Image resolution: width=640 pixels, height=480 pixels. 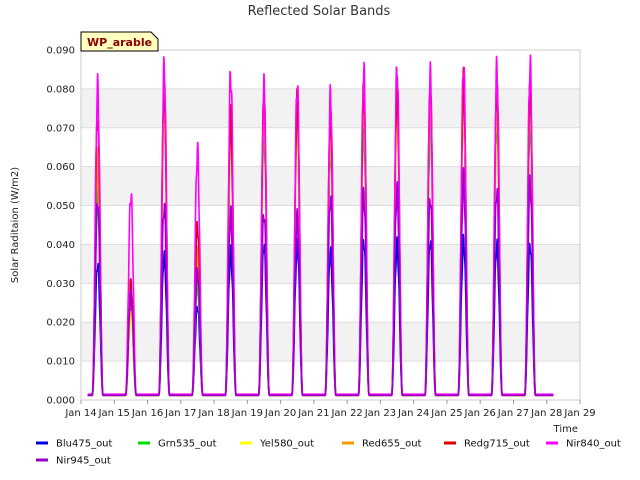 What do you see at coordinates (346, 413) in the screenshot?
I see `x-tick-label: Jan 22` at bounding box center [346, 413].